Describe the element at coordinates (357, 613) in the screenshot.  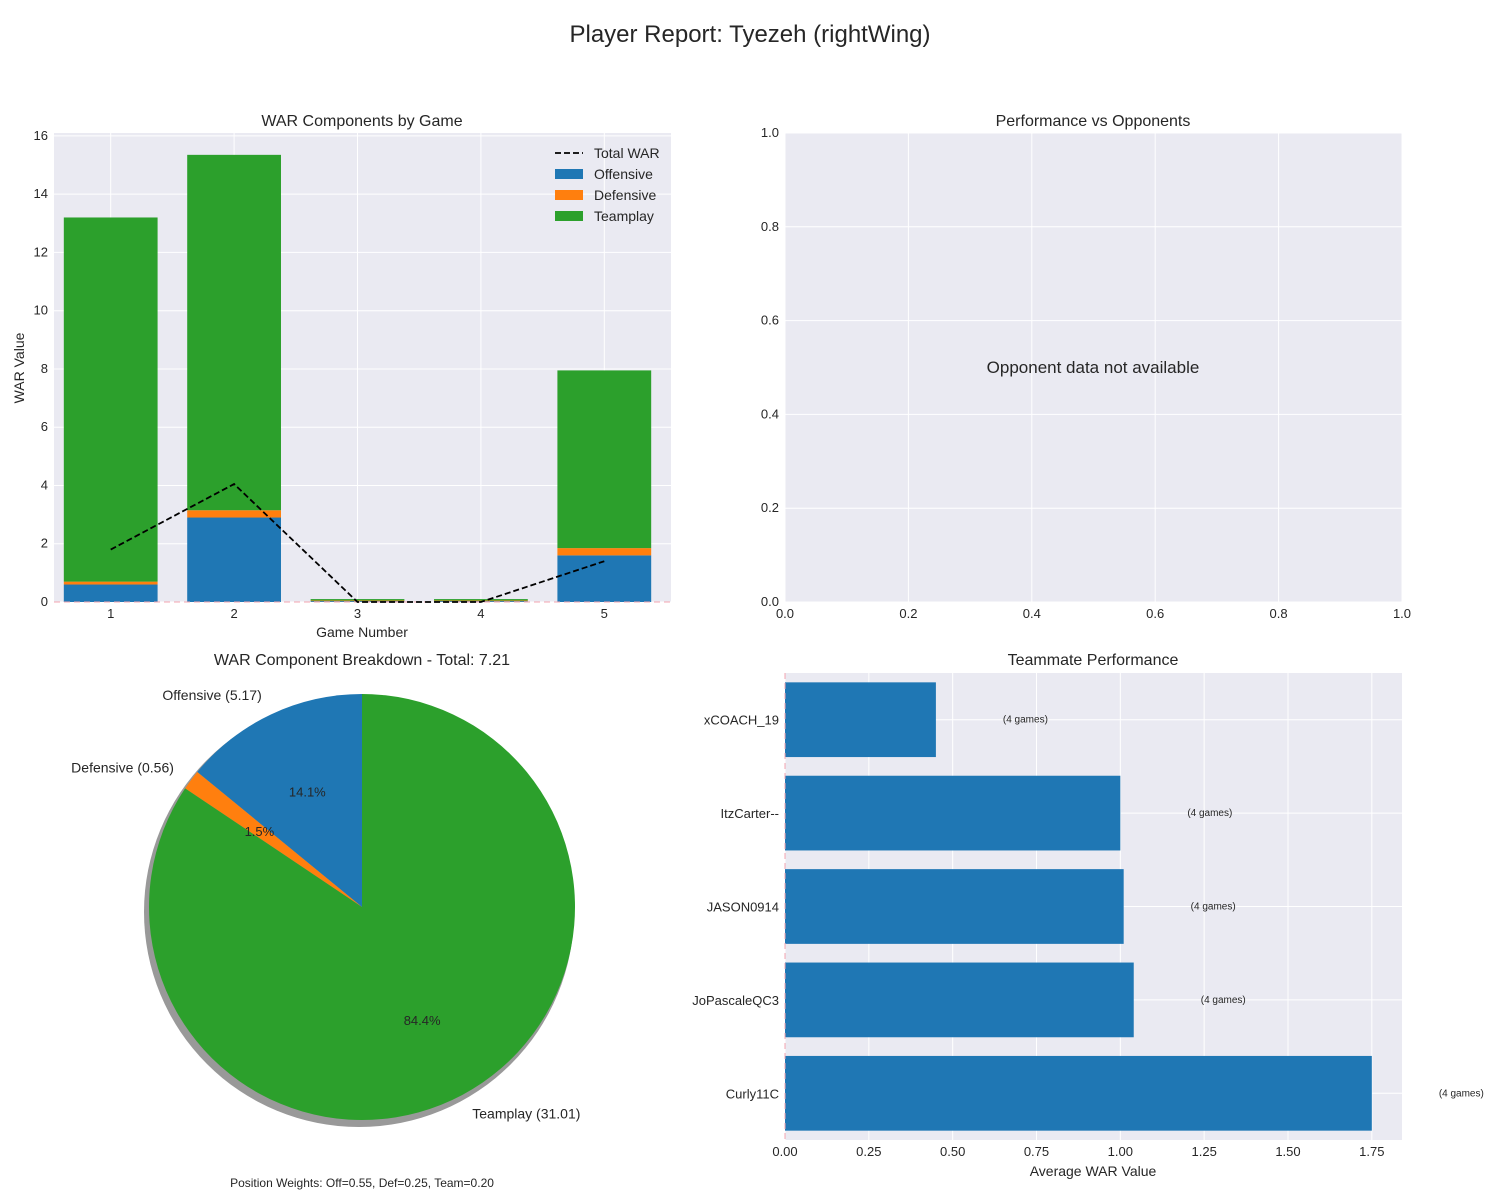
I see `war-components-xtick: 3` at that location.